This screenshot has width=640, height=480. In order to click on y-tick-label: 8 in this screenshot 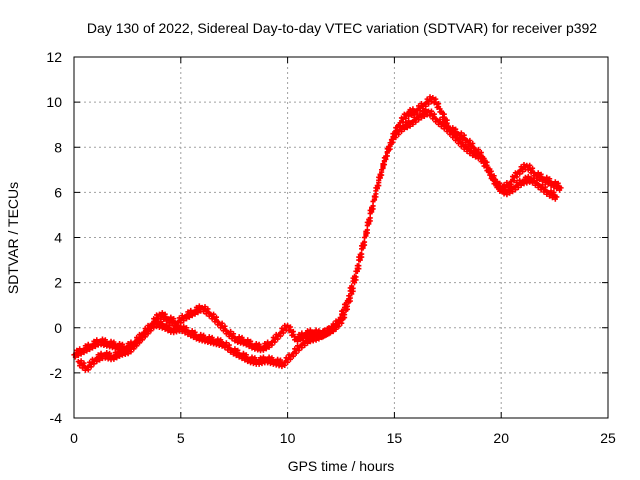, I will do `click(58, 147)`.